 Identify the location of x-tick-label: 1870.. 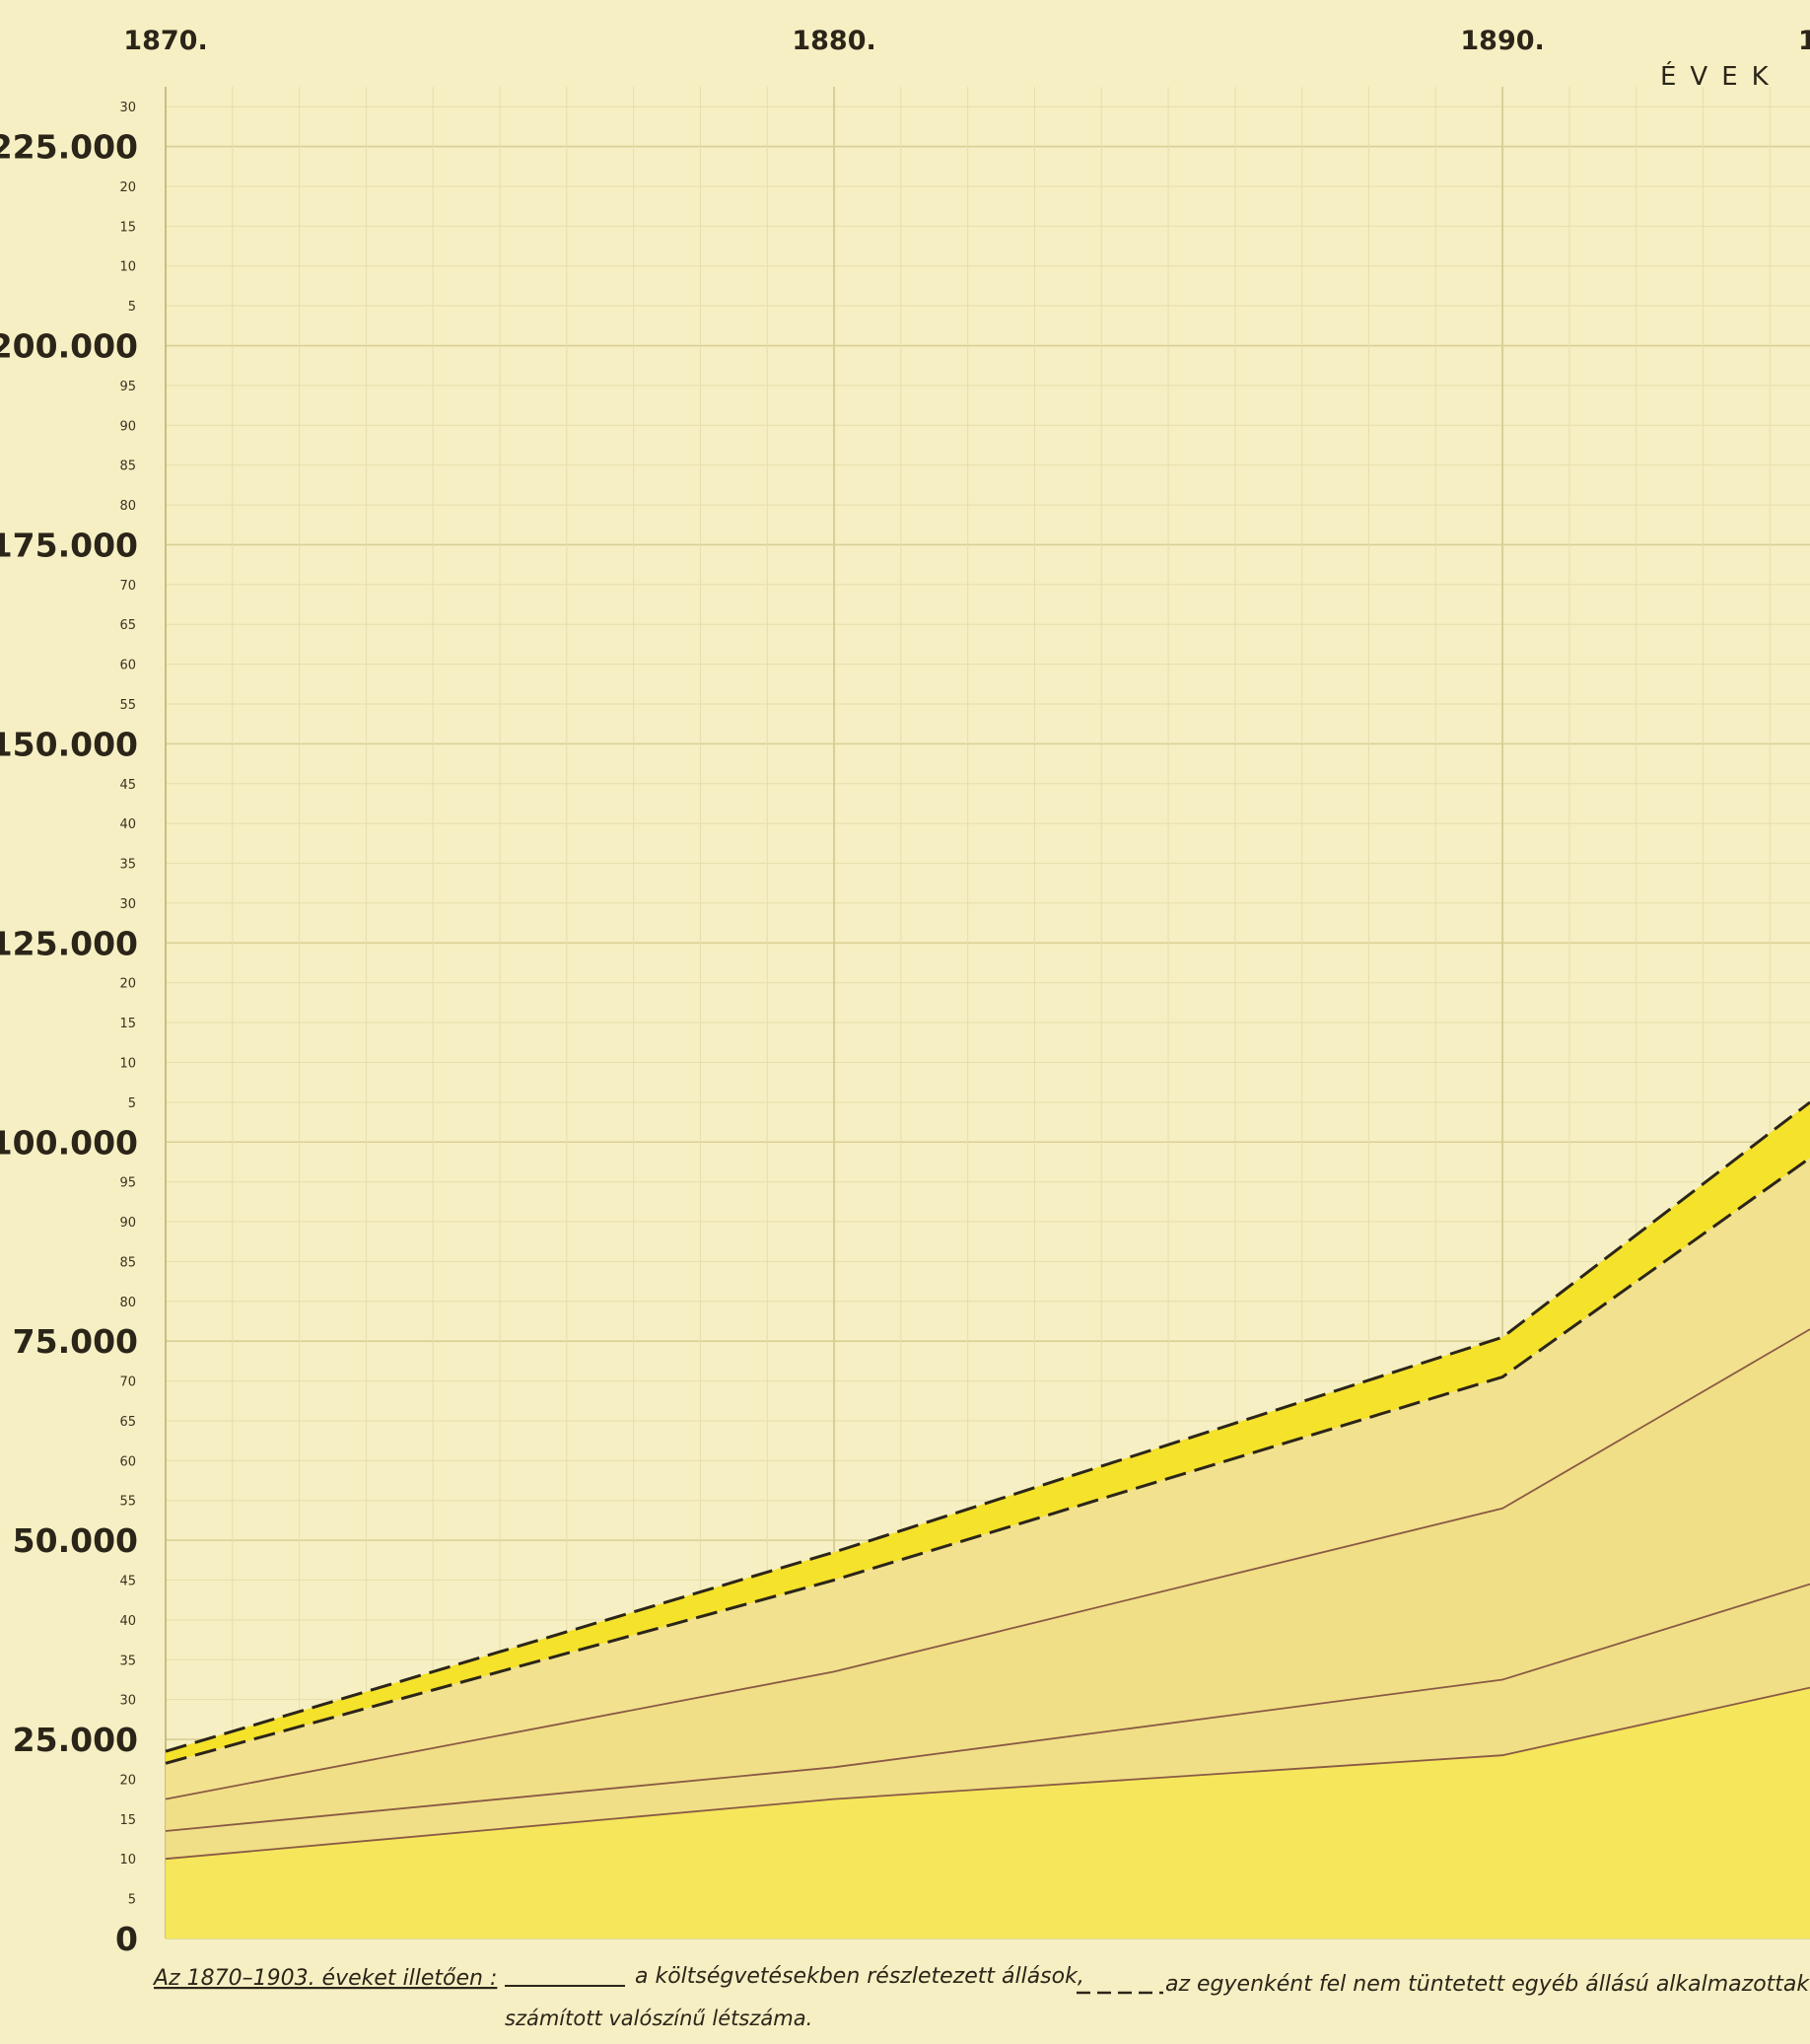
(165, 41).